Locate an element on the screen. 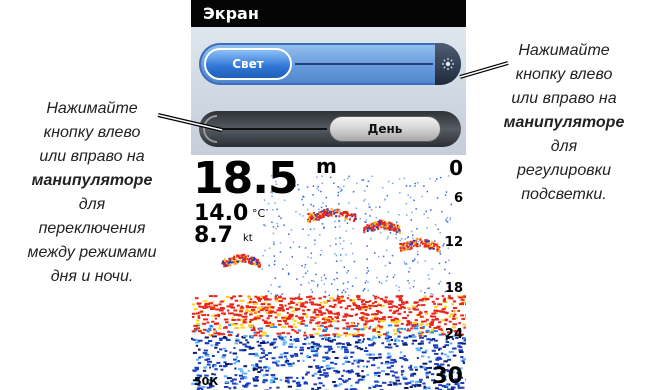  leader-line-right-inner is located at coordinates (484, 70).